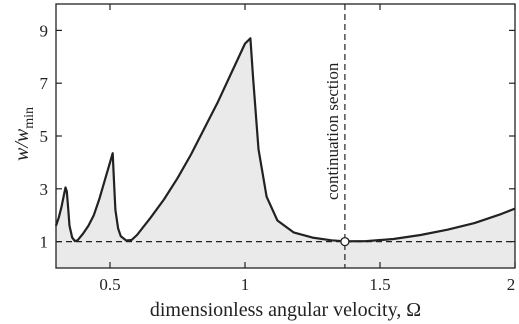 This screenshot has height=324, width=519. Describe the element at coordinates (44, 30) in the screenshot. I see `y-tick-label: 9` at that location.